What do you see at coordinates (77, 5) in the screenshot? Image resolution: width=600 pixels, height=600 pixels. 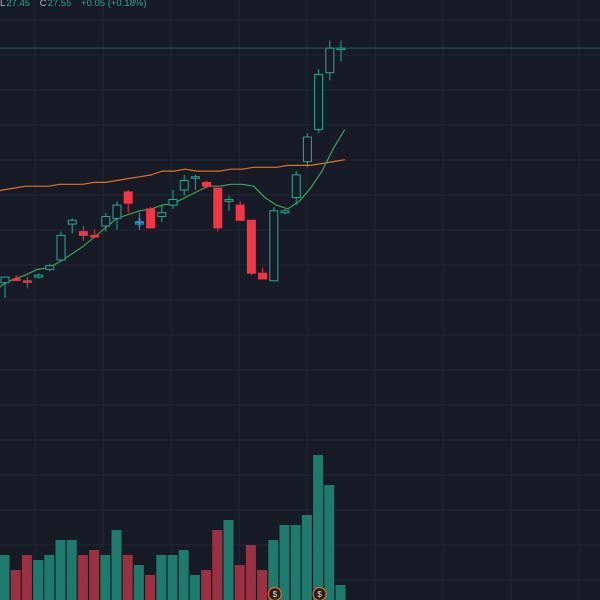 I see `ohlc-legend: L27.45 C27.55 +0.05 (+0.18%)` at bounding box center [77, 5].